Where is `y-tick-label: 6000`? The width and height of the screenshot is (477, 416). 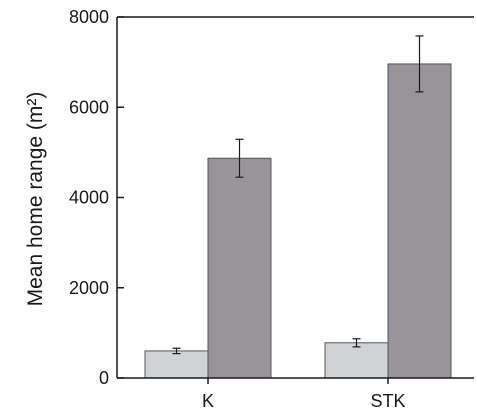 y-tick-label: 6000 is located at coordinates (89, 107).